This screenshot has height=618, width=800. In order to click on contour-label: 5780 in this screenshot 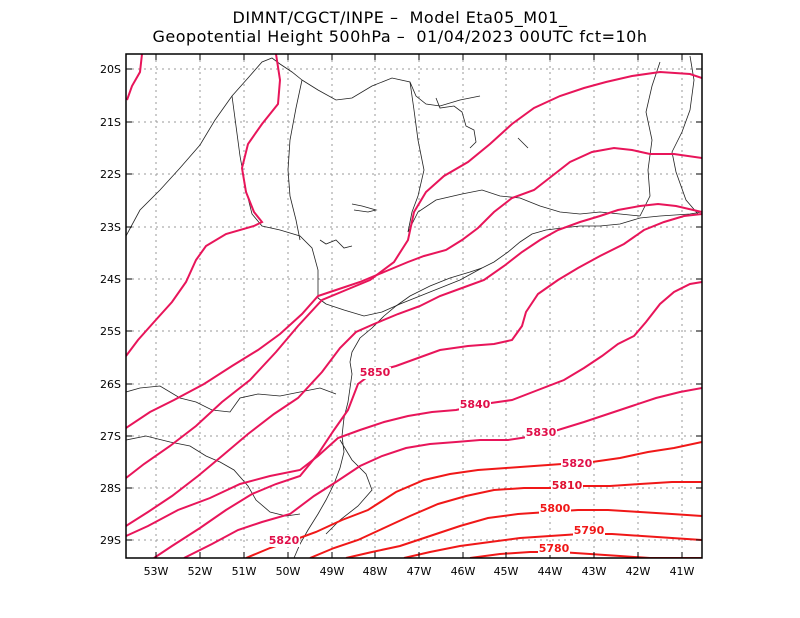, I will do `click(554, 548)`.